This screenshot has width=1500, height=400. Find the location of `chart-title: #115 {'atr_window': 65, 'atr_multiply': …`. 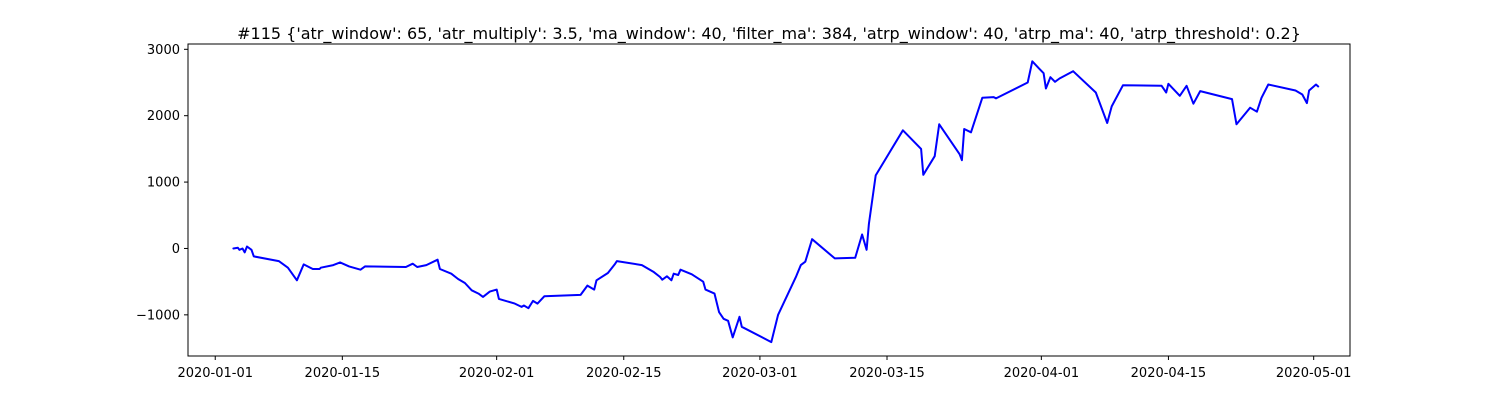

chart-title: #115 {'atr_window': 65, 'atr_multiply': … is located at coordinates (769, 34).